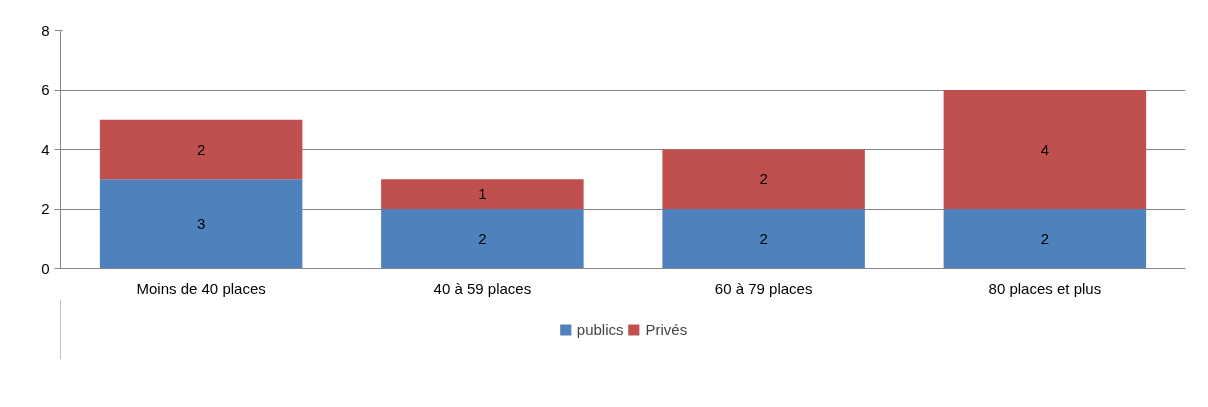 The width and height of the screenshot is (1208, 407). I want to click on data-label: 3, so click(201, 223).